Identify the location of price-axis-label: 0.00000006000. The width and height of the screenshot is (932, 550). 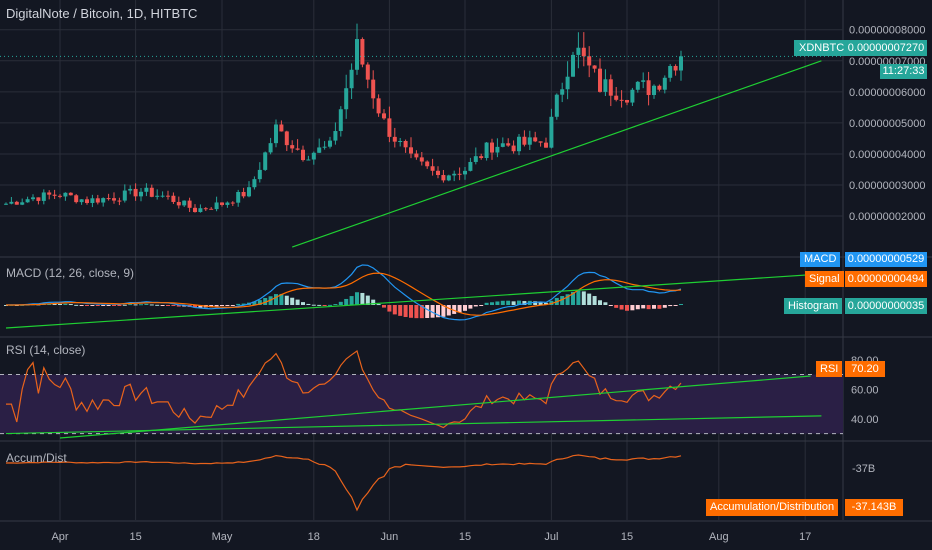
(887, 93).